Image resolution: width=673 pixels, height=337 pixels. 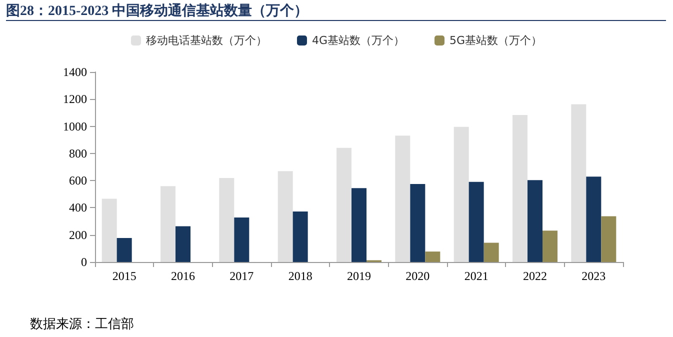 What do you see at coordinates (75, 72) in the screenshot?
I see `y-tick-label: 1400` at bounding box center [75, 72].